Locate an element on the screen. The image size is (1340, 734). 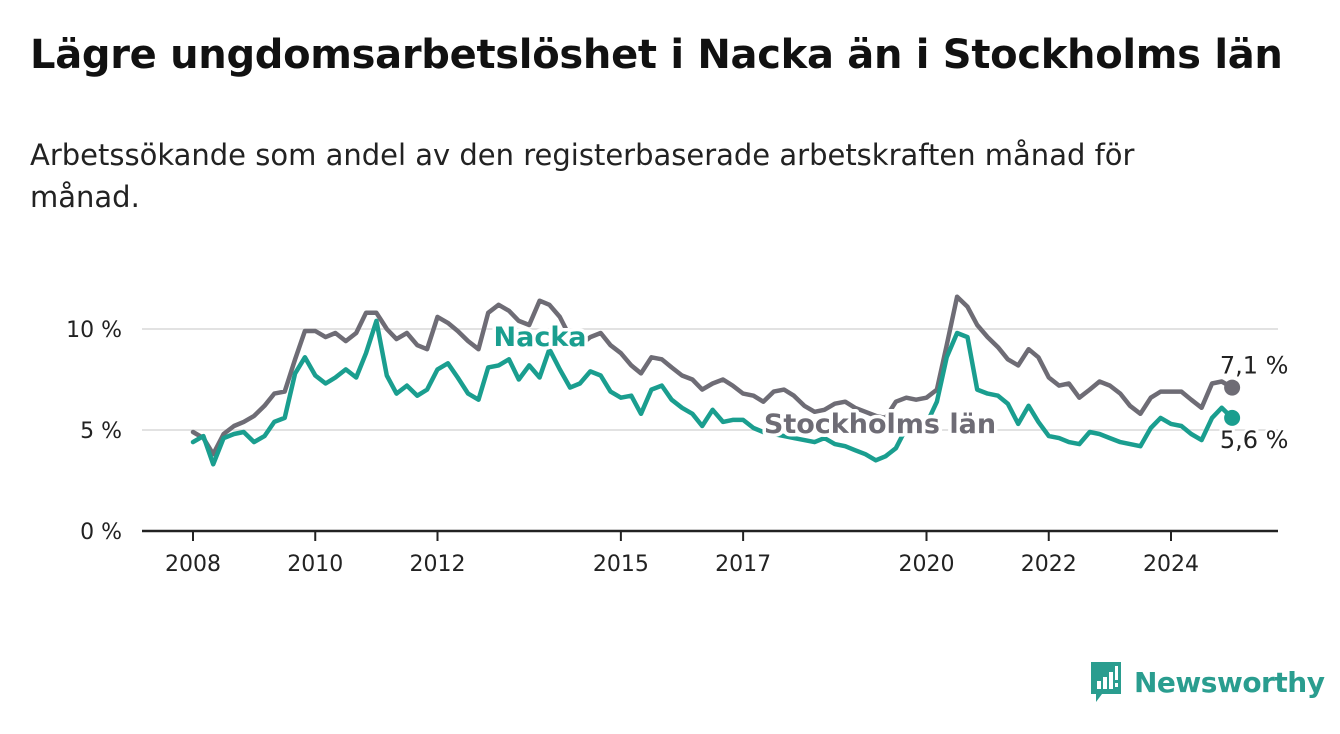
y-tick-label: 0 % is located at coordinates (101, 532).